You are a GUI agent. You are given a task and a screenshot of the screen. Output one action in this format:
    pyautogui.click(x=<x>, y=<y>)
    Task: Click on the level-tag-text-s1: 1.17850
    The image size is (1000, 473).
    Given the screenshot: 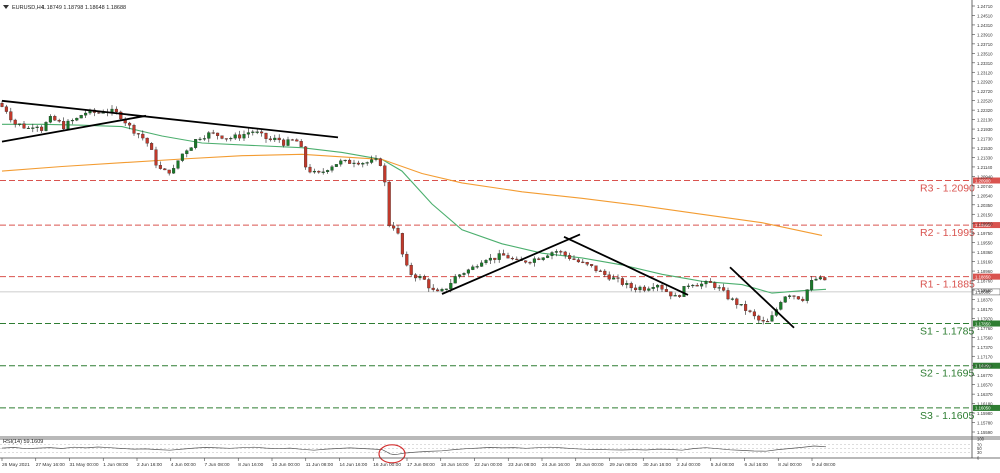 What is the action you would take?
    pyautogui.click(x=983, y=323)
    